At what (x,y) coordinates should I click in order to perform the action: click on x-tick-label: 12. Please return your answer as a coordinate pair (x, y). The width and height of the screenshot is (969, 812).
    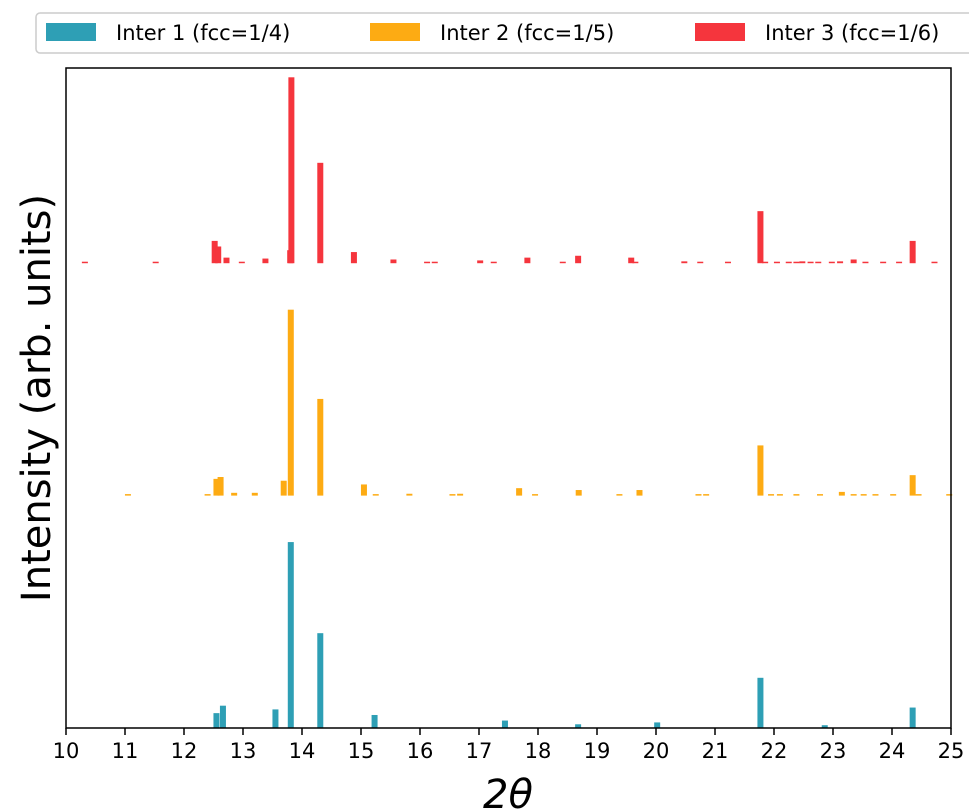
    Looking at the image, I should click on (184, 751).